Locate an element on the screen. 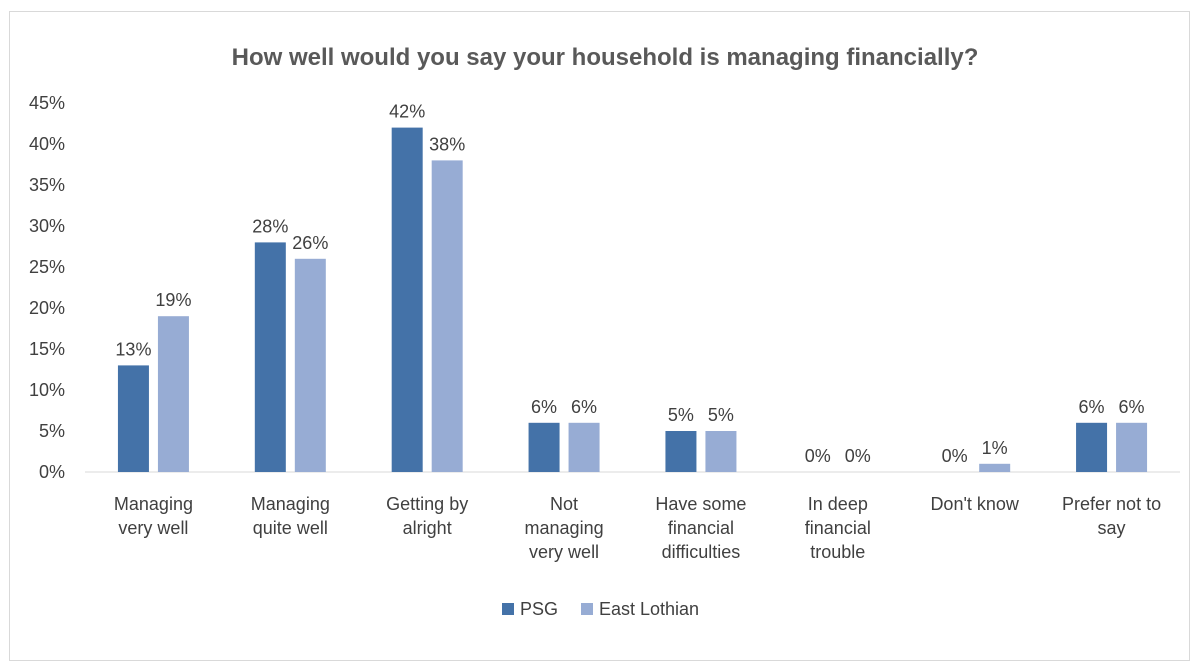 The width and height of the screenshot is (1195, 661). legend-label: PSG is located at coordinates (539, 609).